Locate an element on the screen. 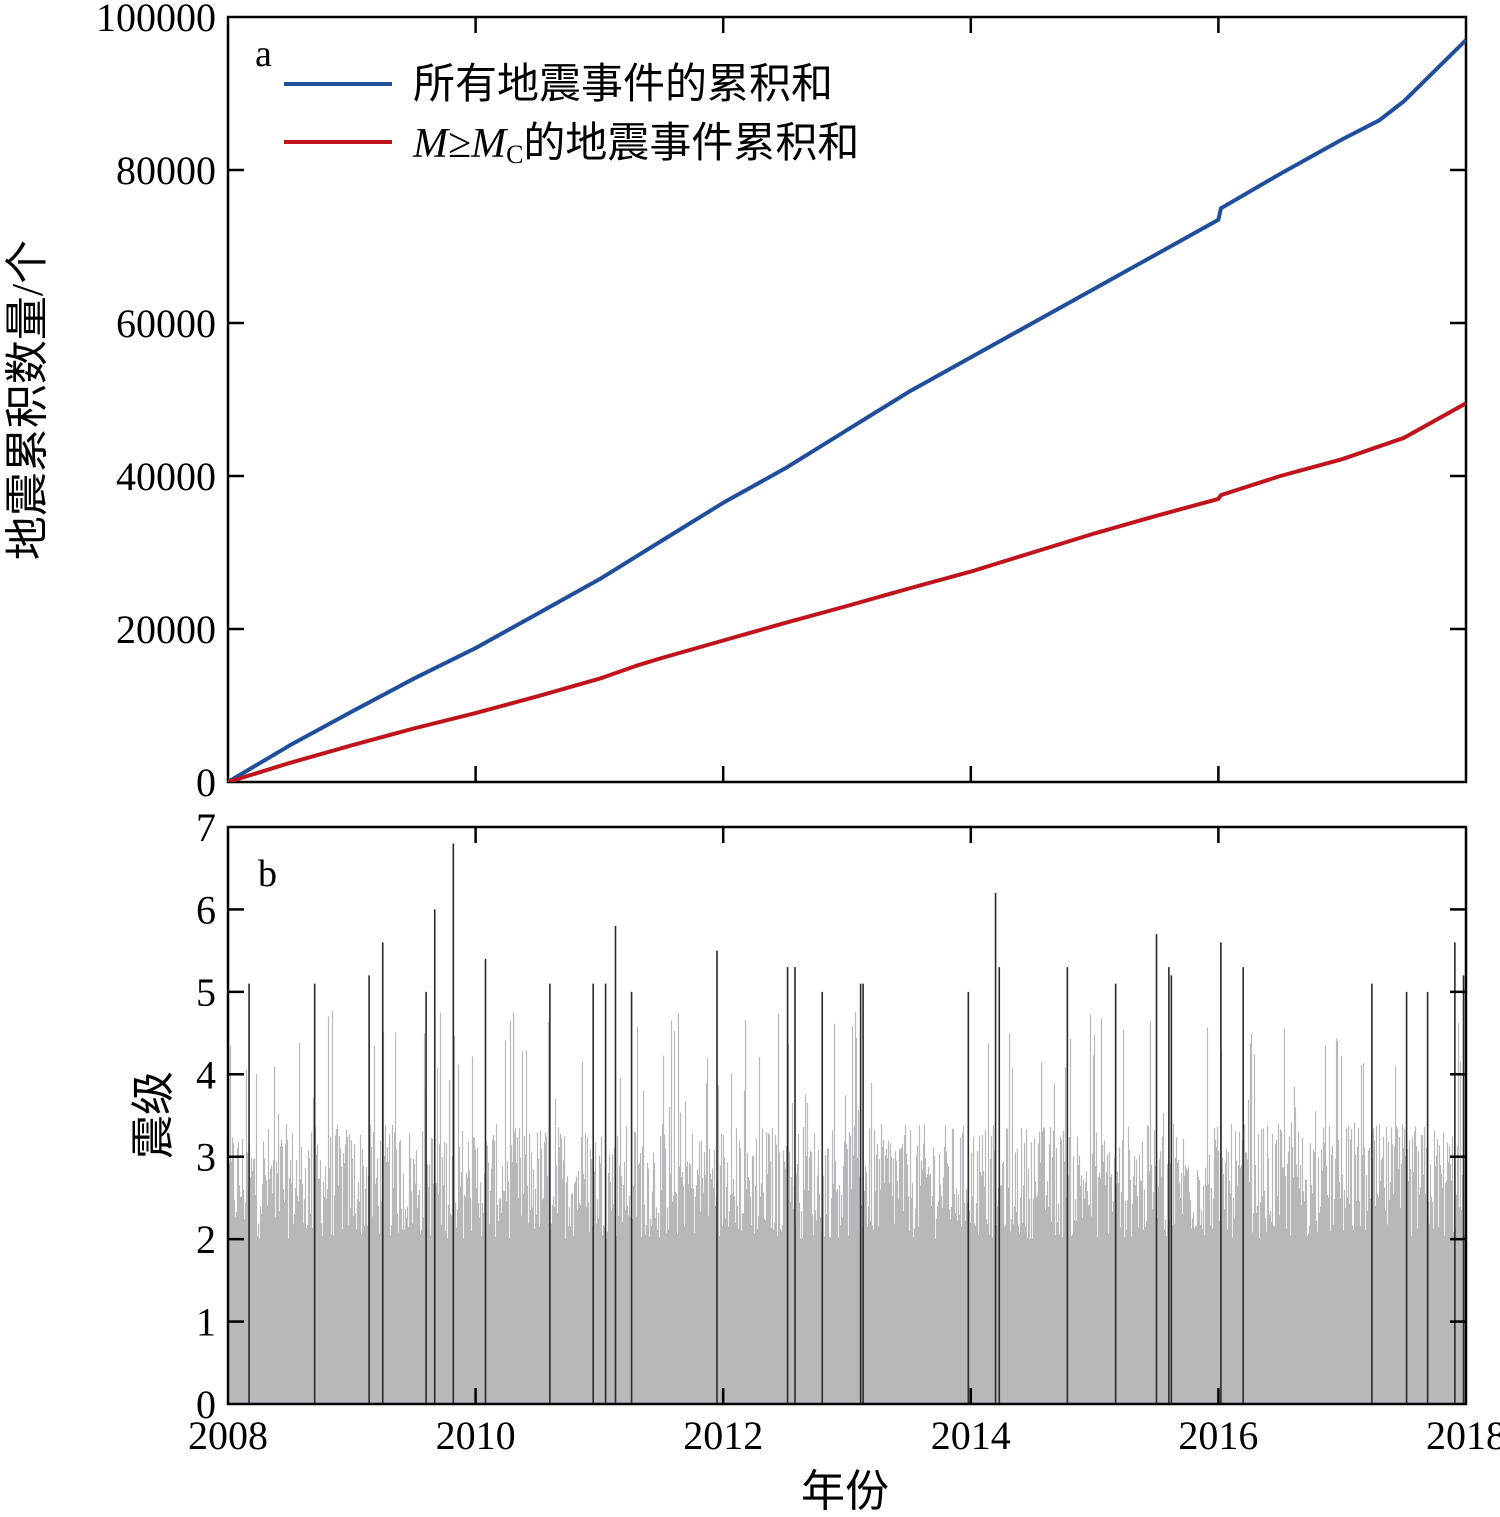 The height and width of the screenshot is (1517, 1500). y-tick-label: 3 is located at coordinates (206, 1157).